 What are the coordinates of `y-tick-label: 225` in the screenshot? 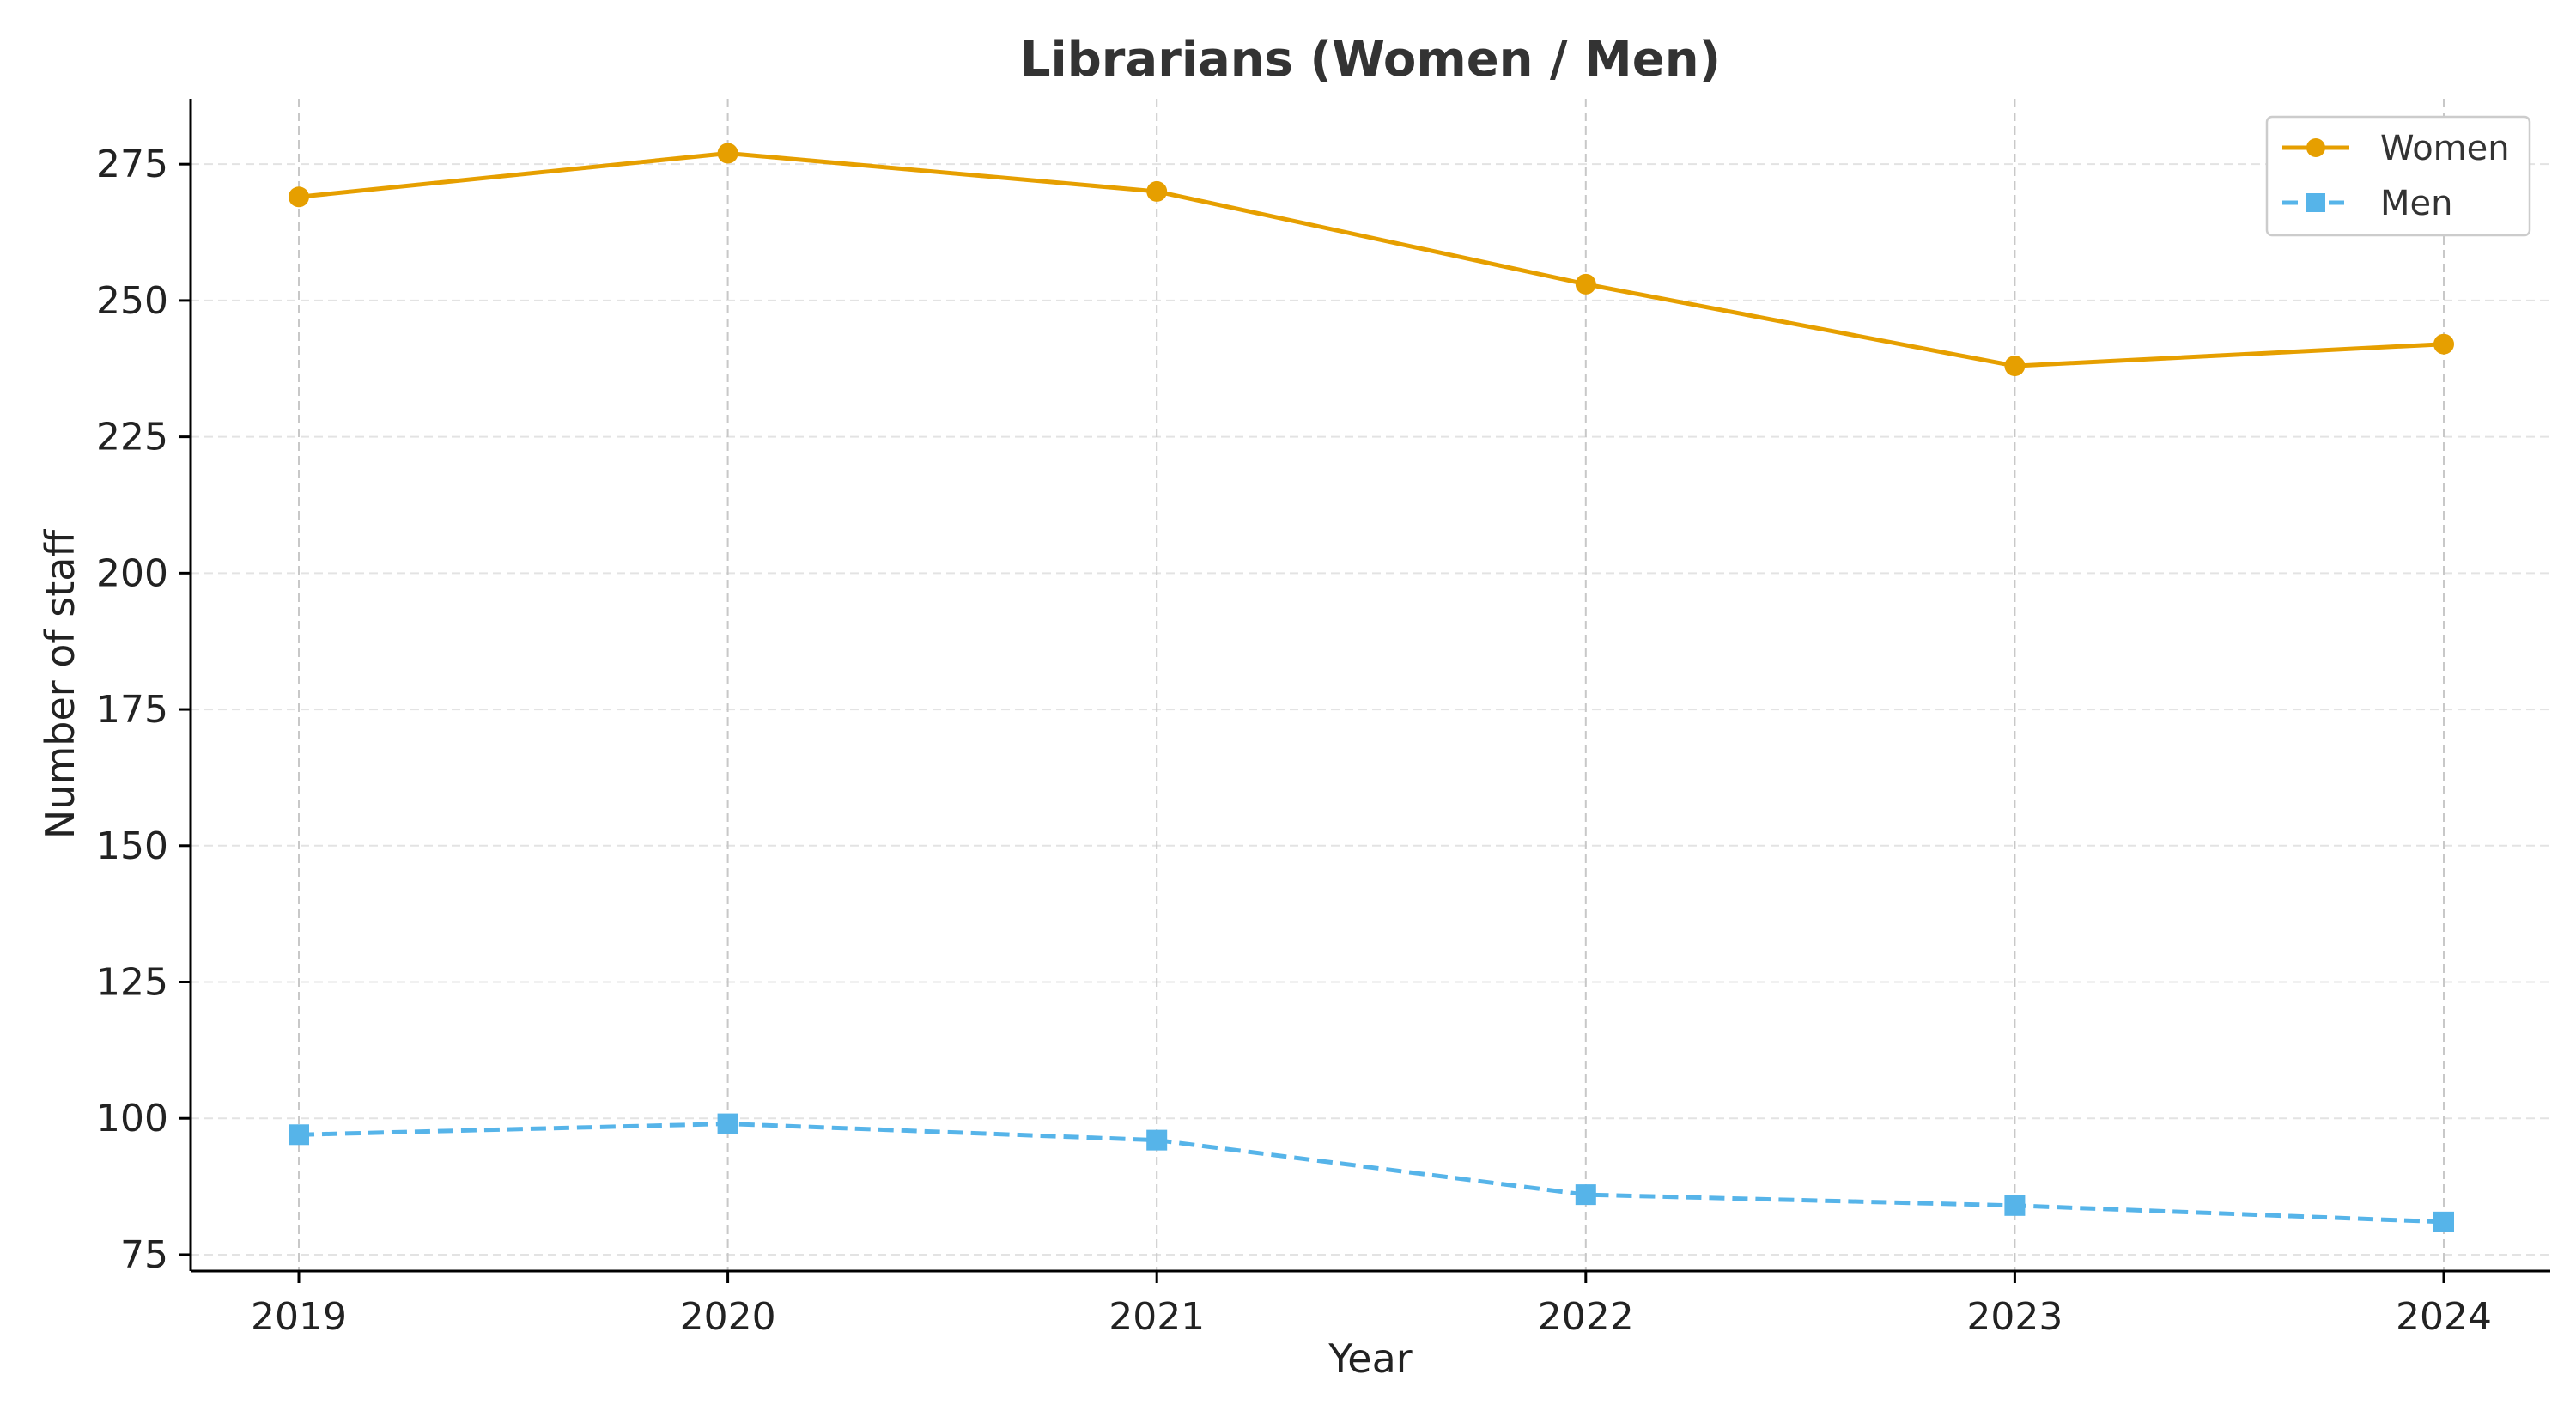 It's located at (132, 437).